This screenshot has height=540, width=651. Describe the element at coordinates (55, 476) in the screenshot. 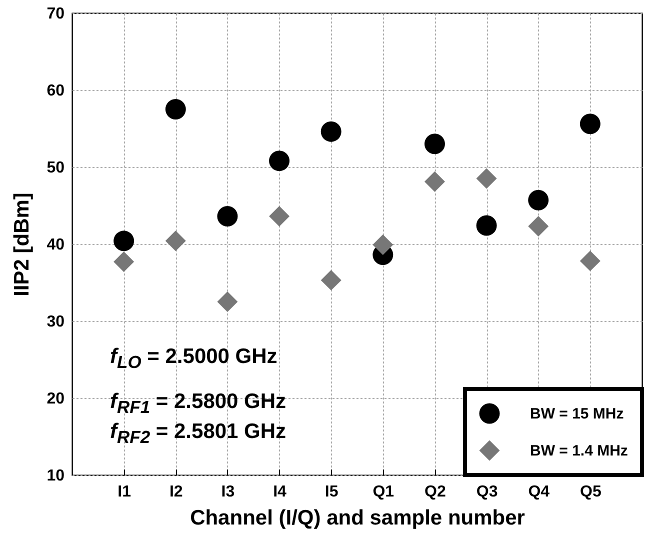

I see `y-tick-label: 10` at that location.